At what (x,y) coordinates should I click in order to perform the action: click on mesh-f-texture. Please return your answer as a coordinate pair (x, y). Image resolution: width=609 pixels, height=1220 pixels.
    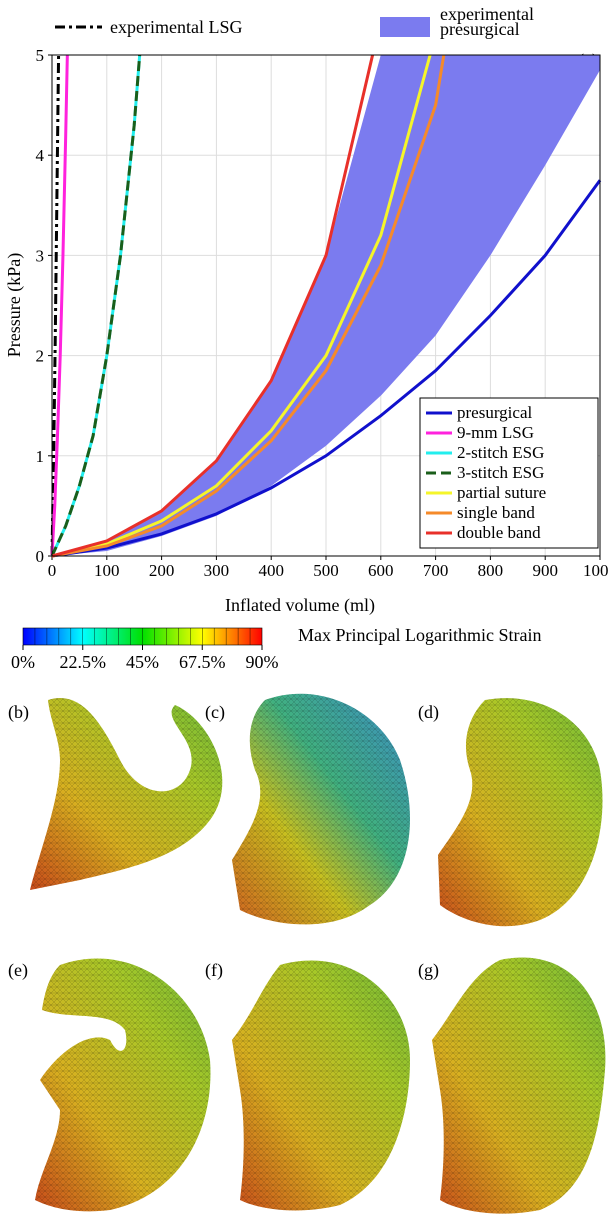
    Looking at the image, I should click on (321, 1085).